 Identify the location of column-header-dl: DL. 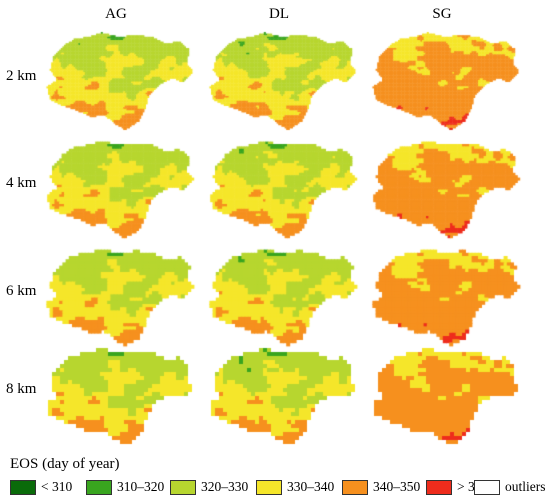
(279, 14).